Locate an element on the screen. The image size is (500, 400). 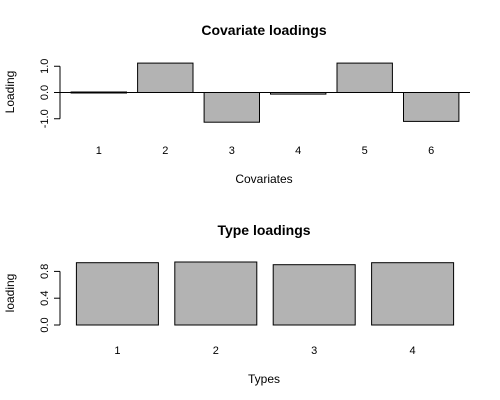
y-tick-label: 0.4 is located at coordinates (45, 298).